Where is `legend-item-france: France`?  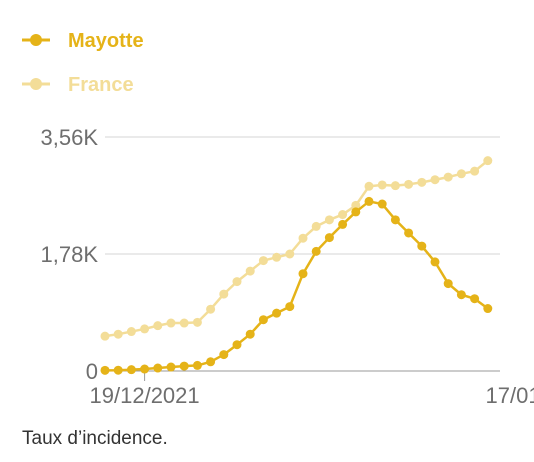
legend-item-france: France is located at coordinates (78, 85).